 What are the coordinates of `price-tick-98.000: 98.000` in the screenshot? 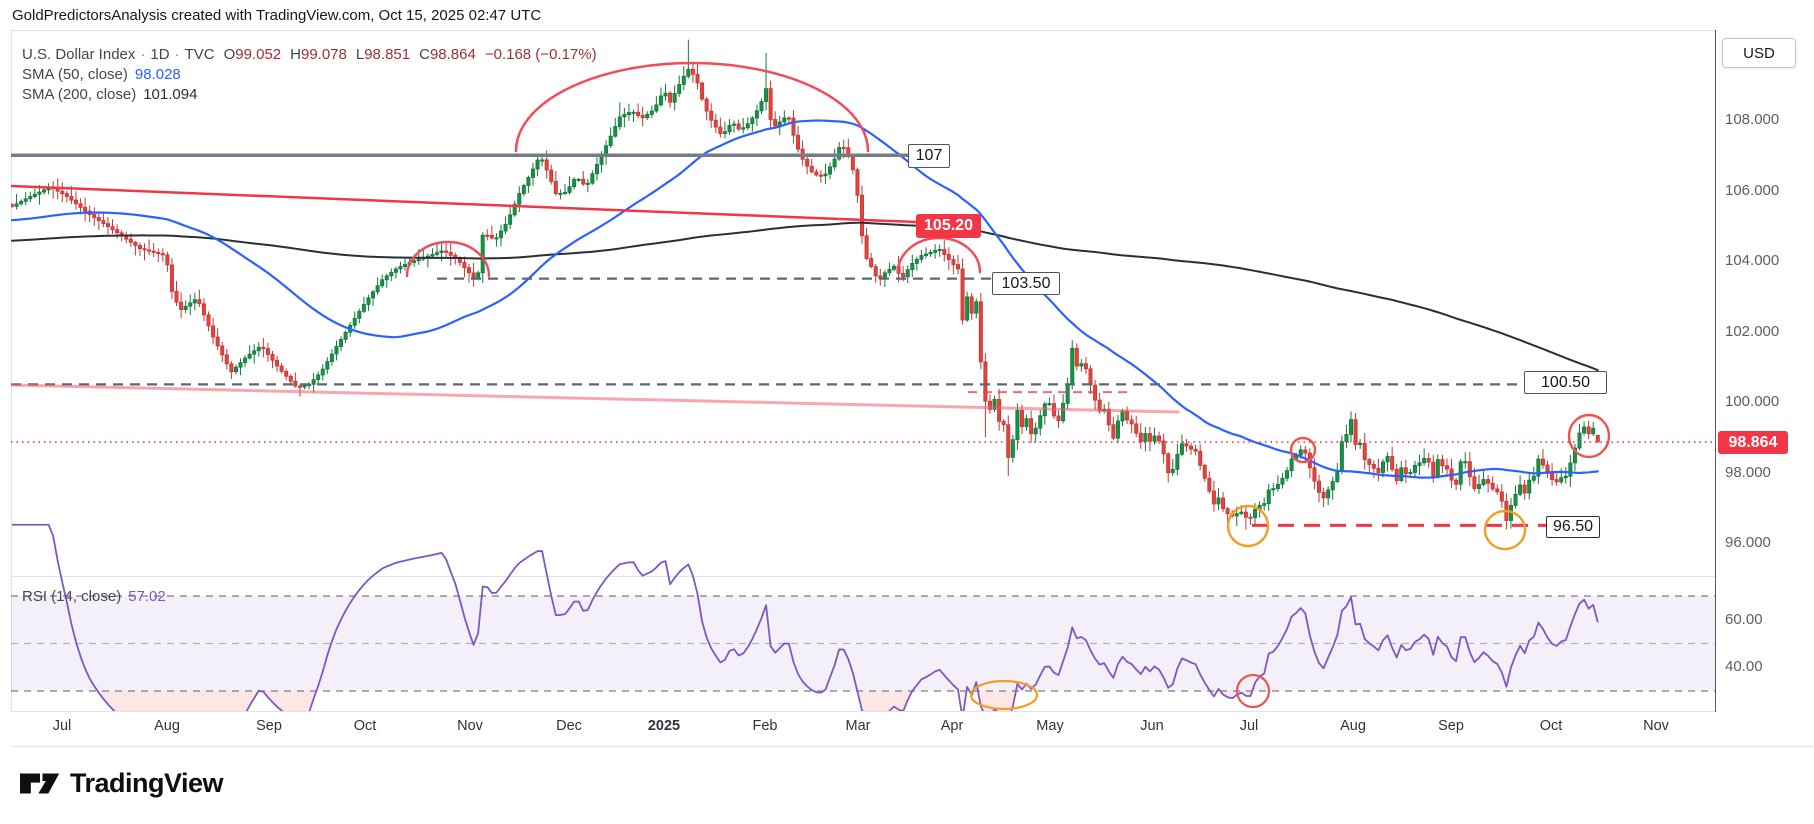 It's located at (1748, 472).